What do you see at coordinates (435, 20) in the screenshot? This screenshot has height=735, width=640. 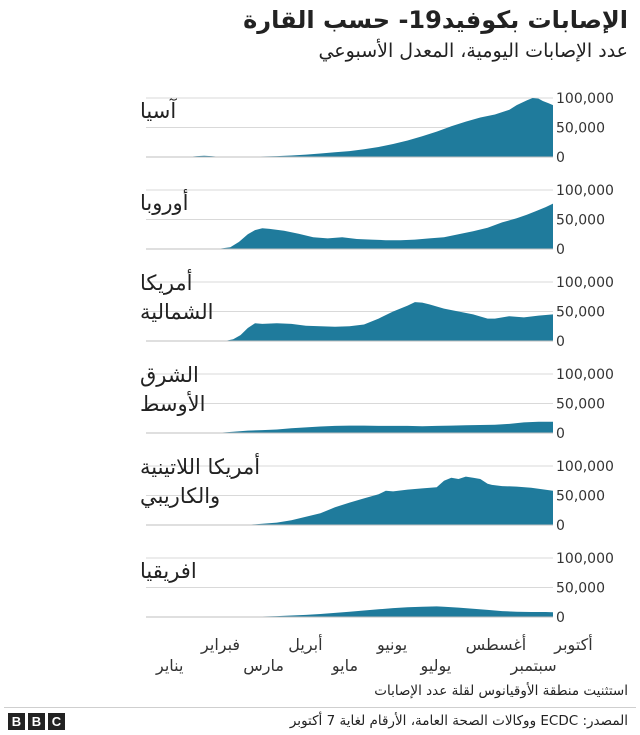 I see `chart-title: الإصابات بكوفيد19- حسب القارة` at bounding box center [435, 20].